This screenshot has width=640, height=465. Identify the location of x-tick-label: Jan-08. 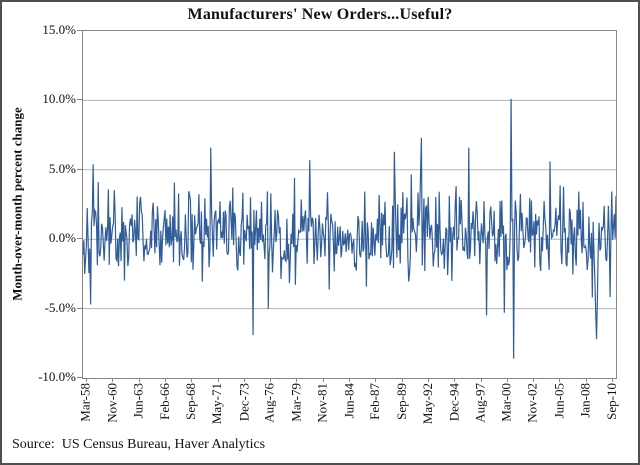
(585, 400).